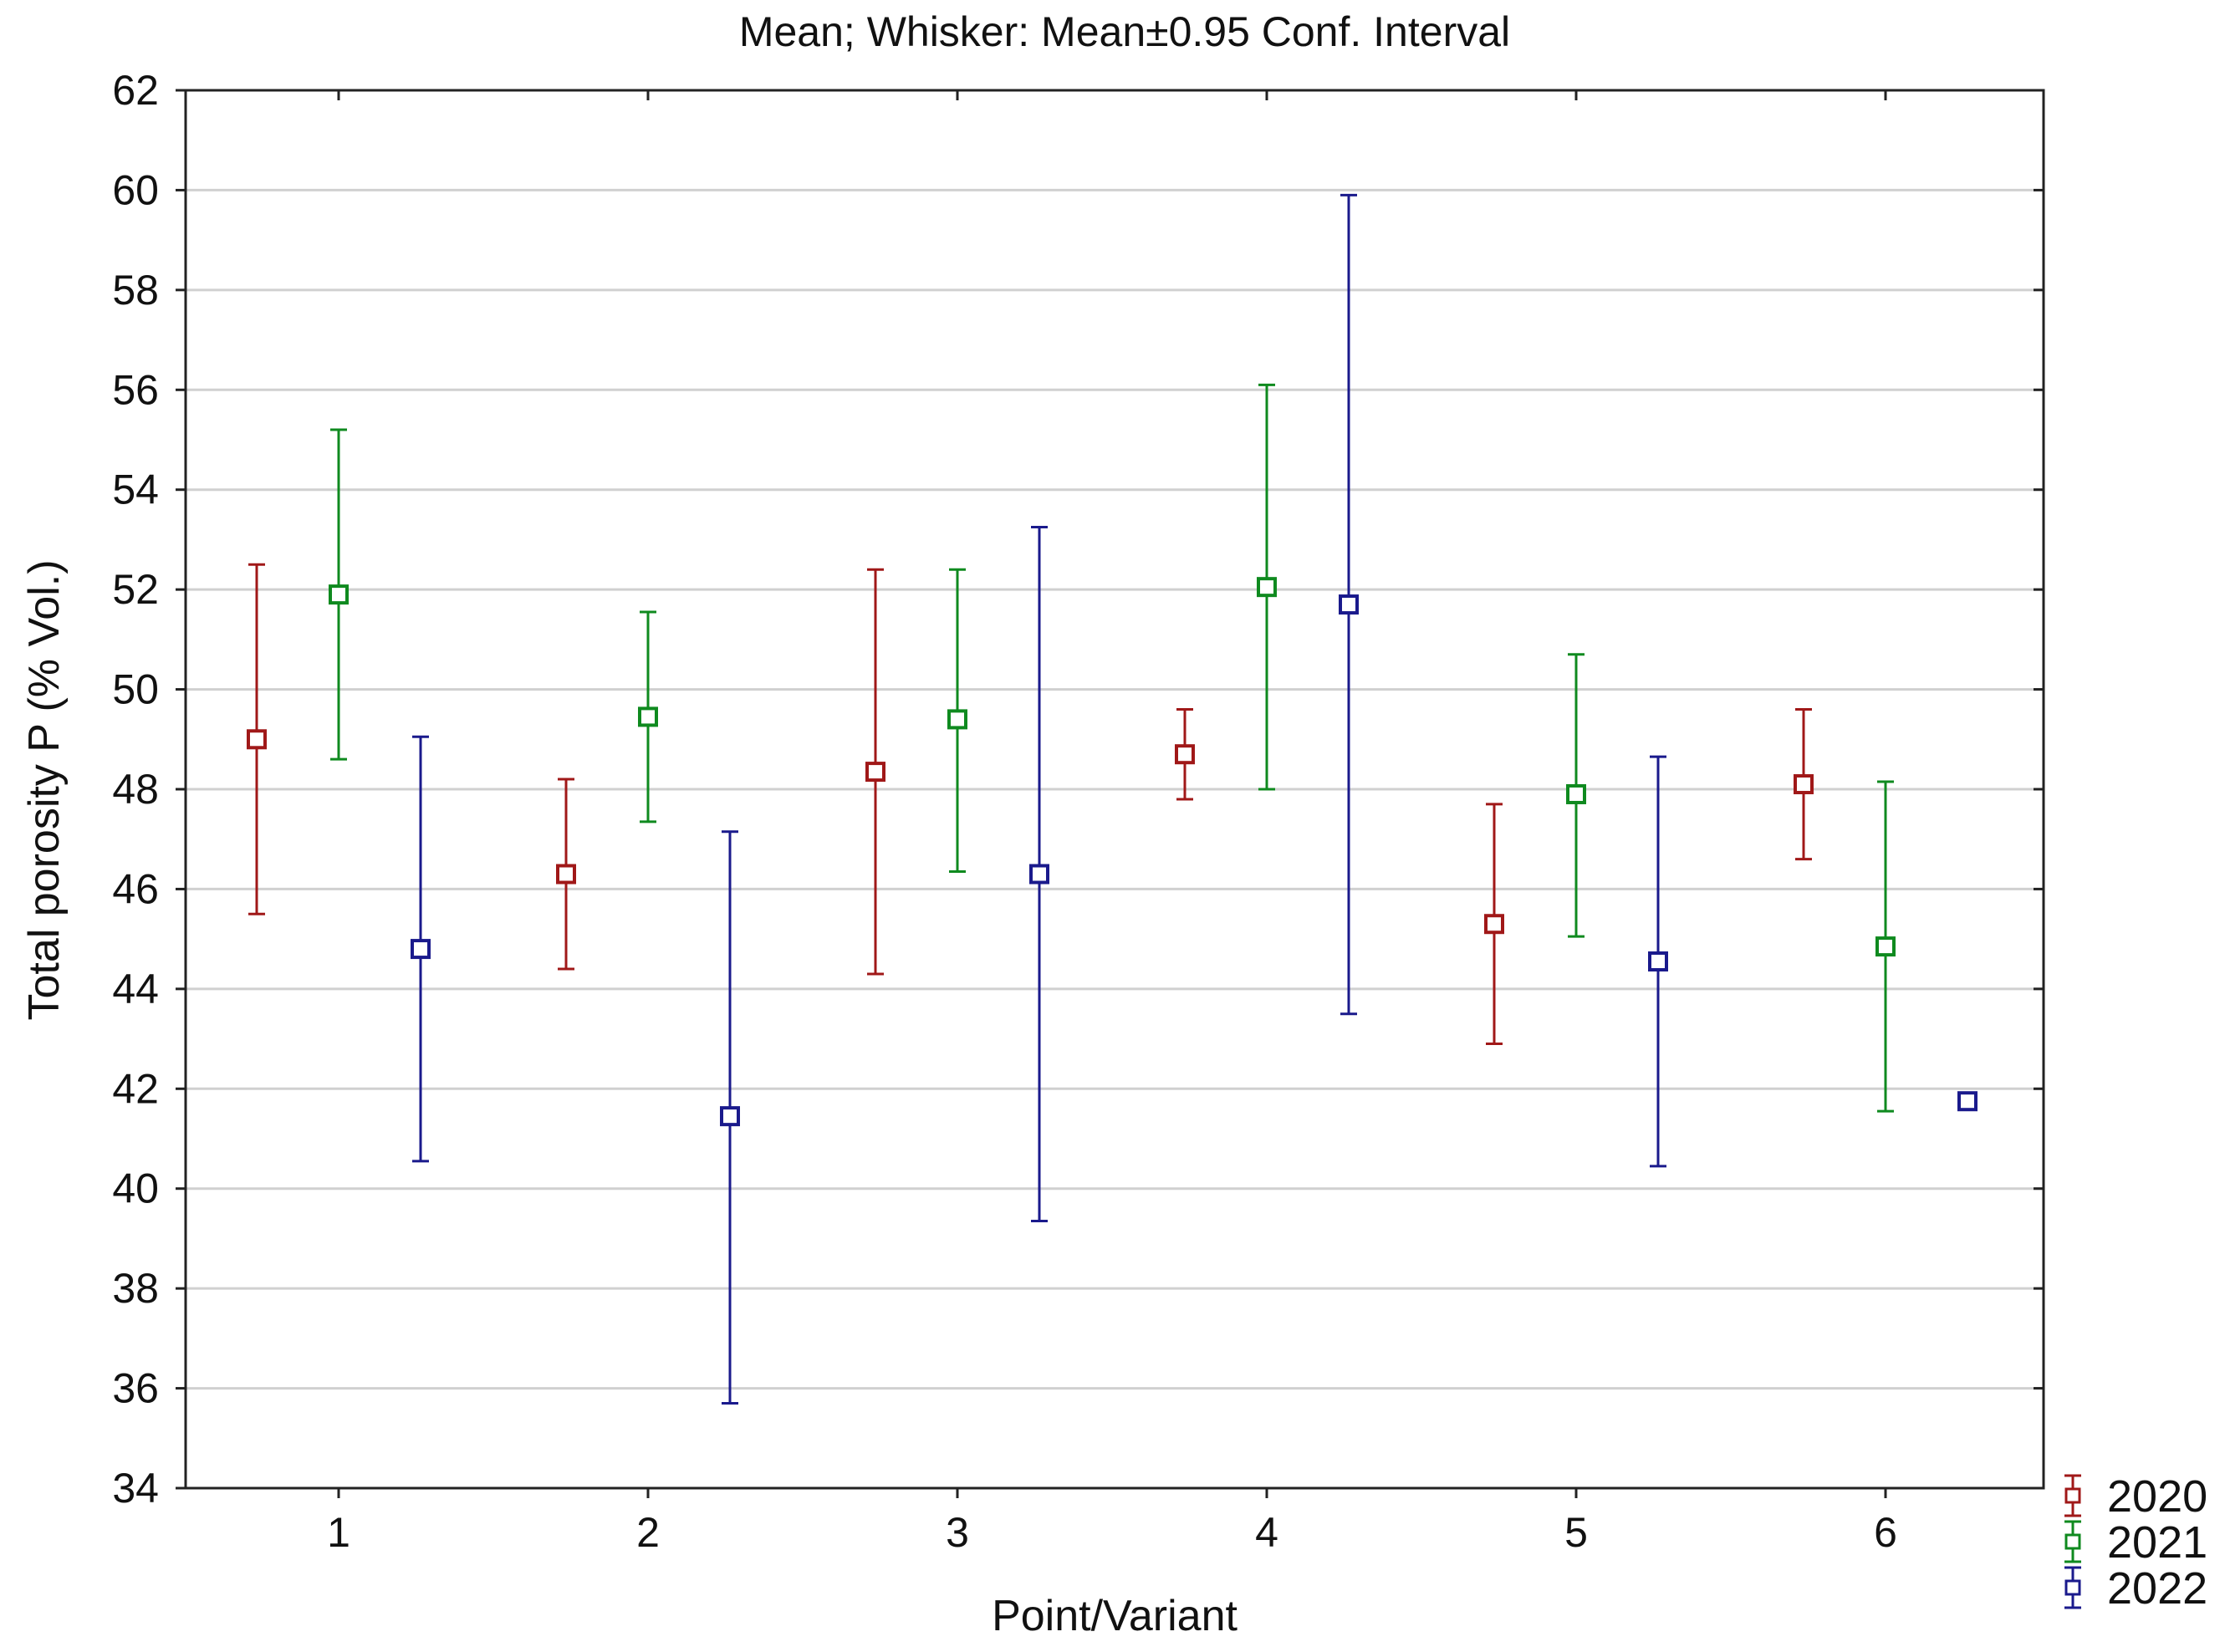  Describe the element at coordinates (2157, 1542) in the screenshot. I see `legend-label: 2021` at that location.